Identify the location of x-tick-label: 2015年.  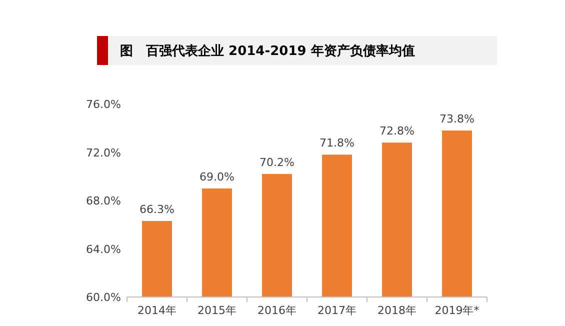
(217, 310).